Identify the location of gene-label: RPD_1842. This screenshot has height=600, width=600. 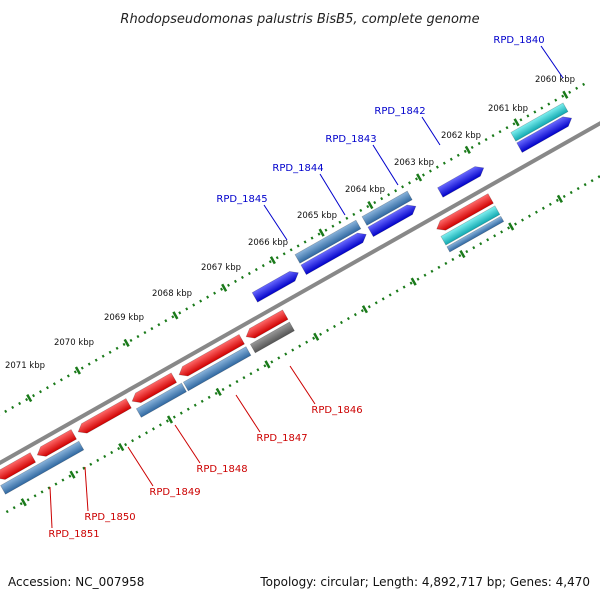
(399, 111).